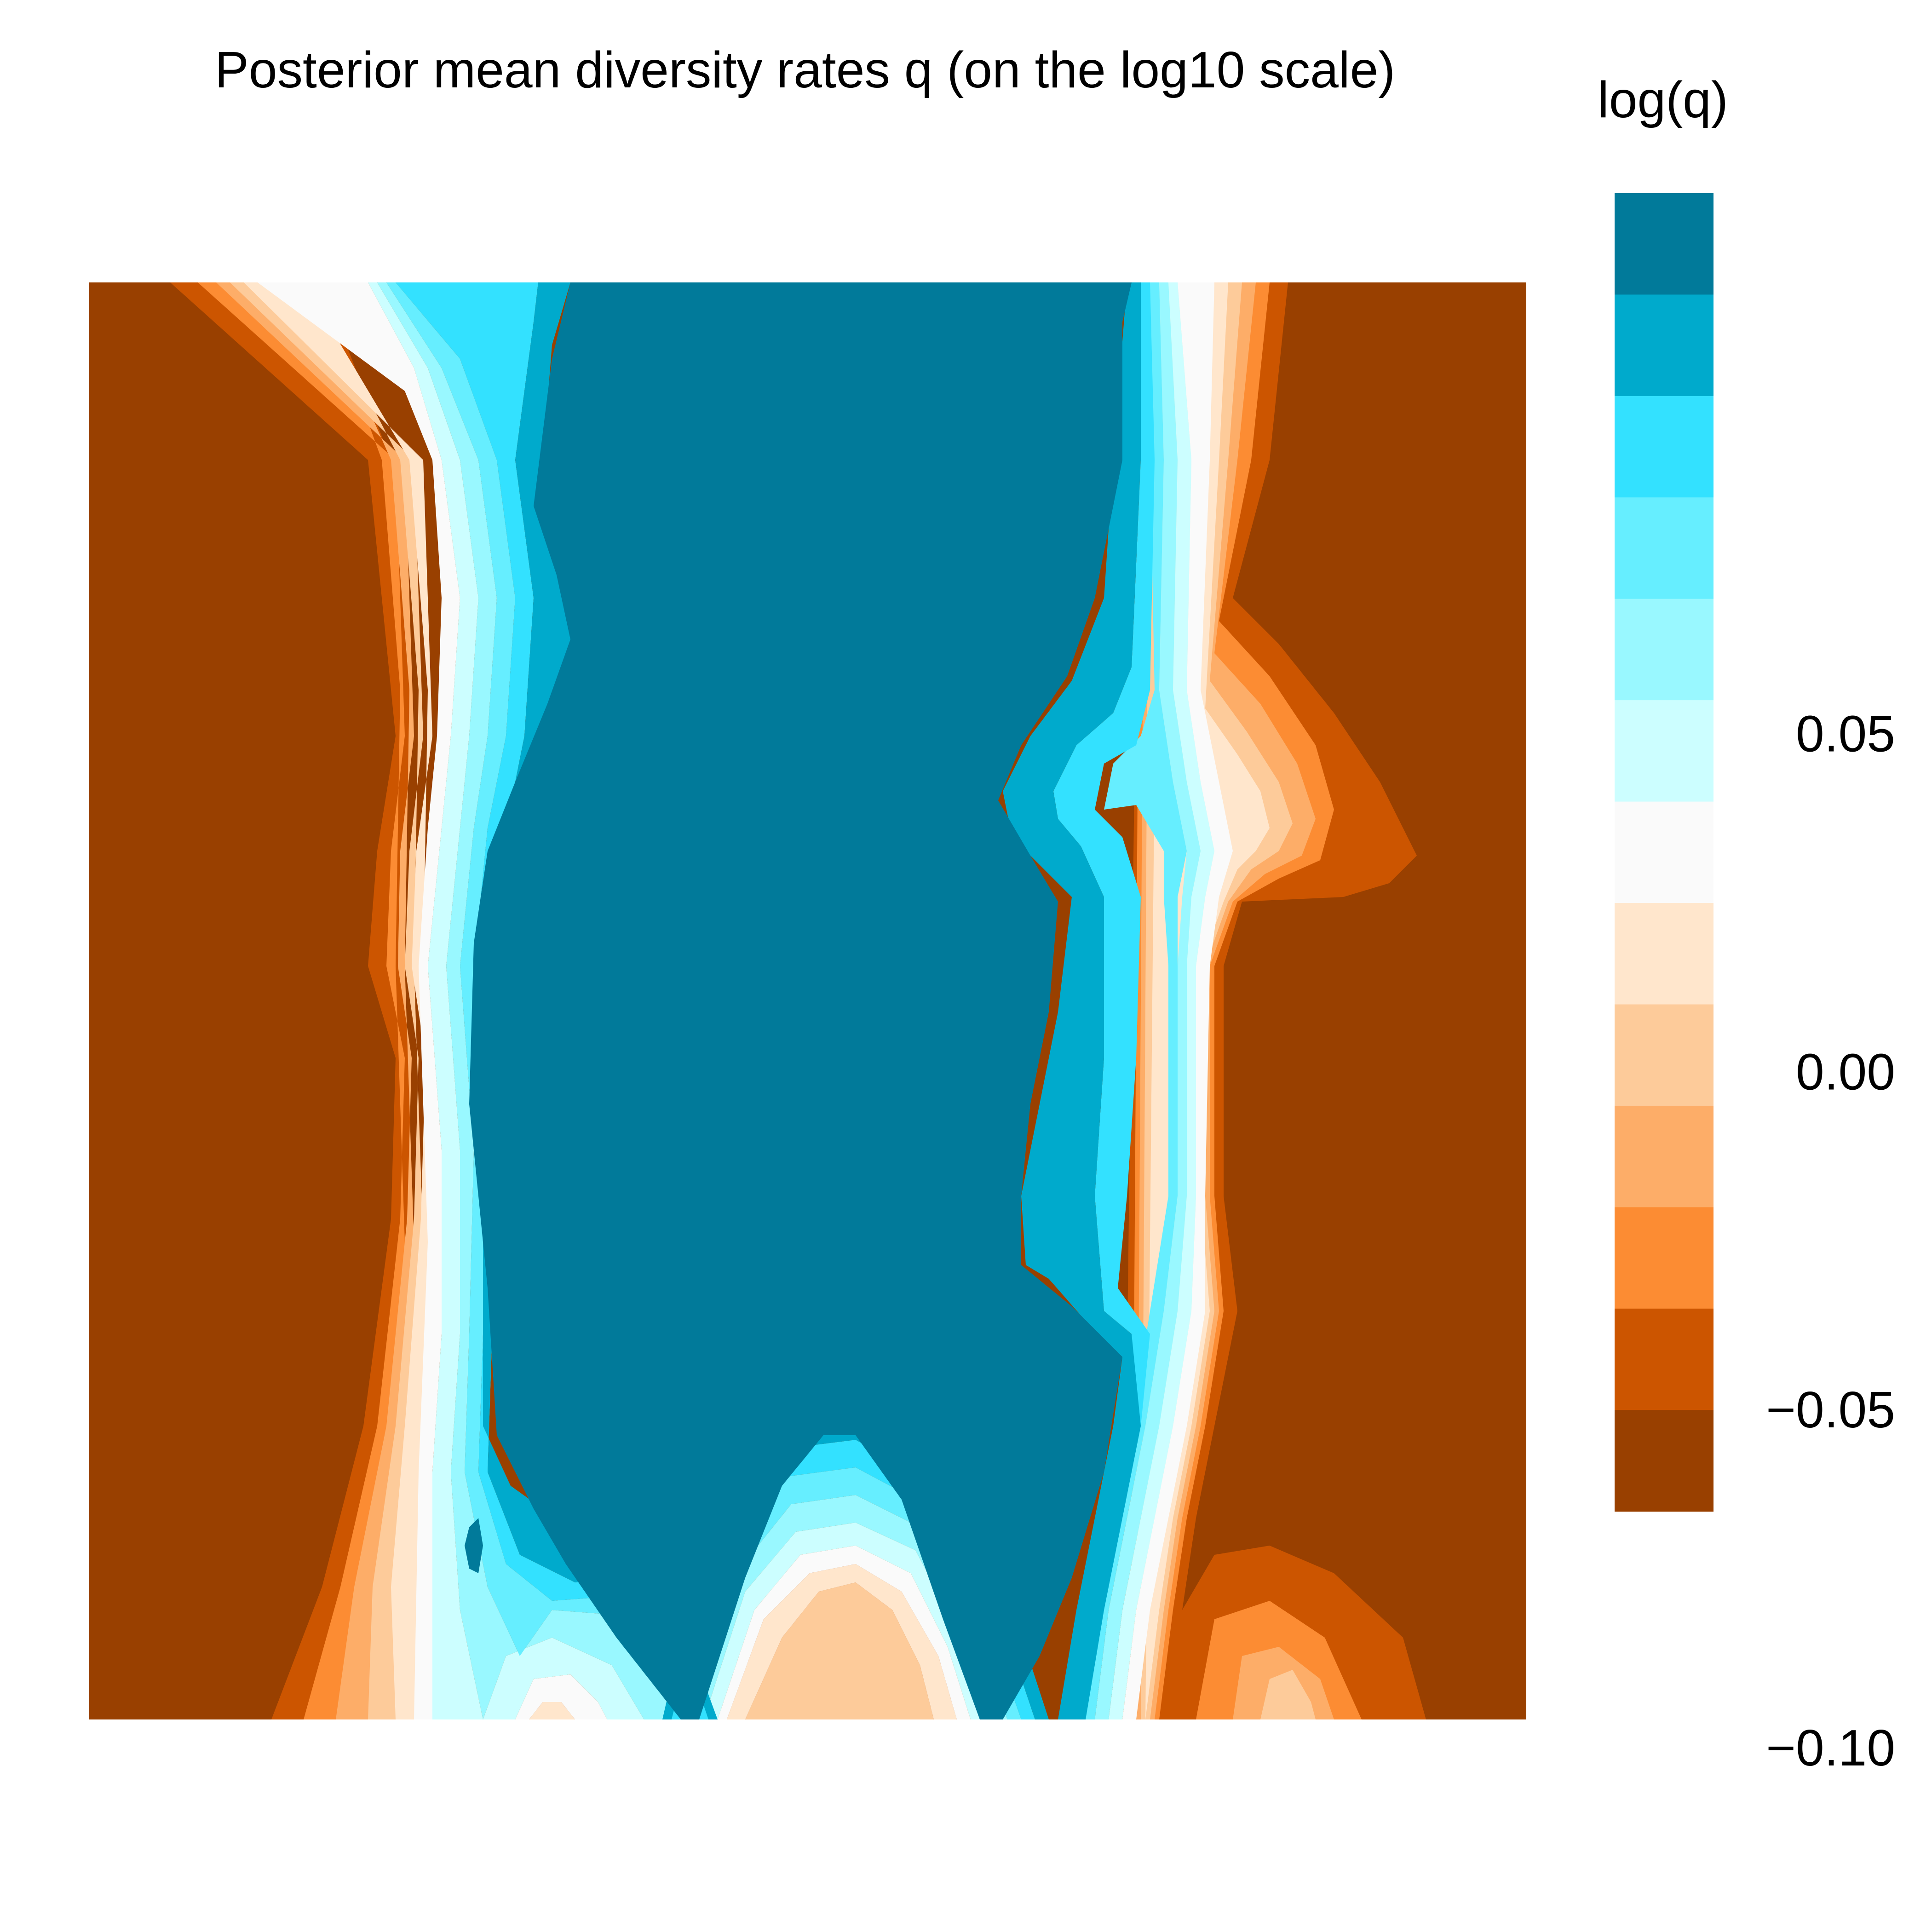  I want to click on legend-tick-label: 0.00, so click(1845, 1071).